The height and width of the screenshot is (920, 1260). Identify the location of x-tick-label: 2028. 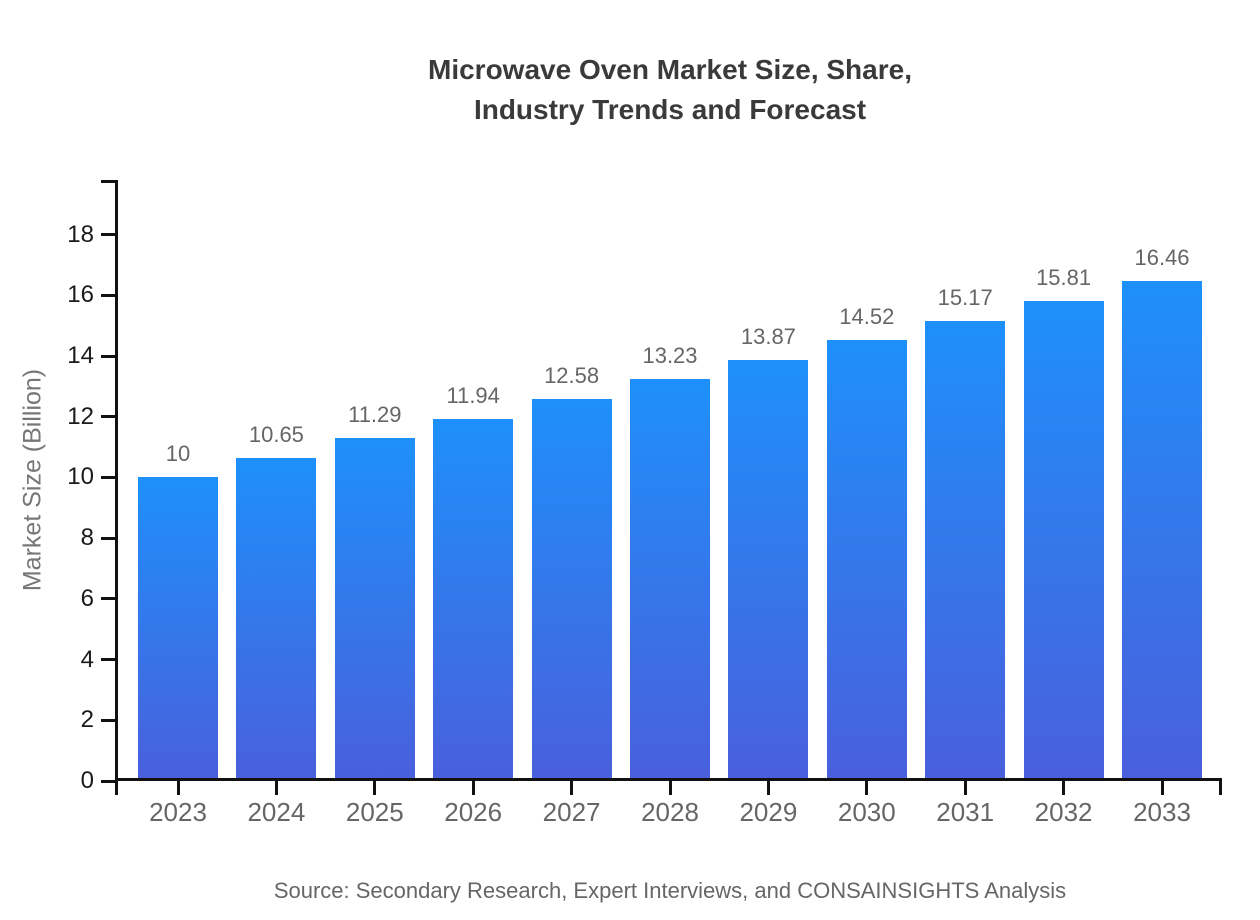
(670, 812).